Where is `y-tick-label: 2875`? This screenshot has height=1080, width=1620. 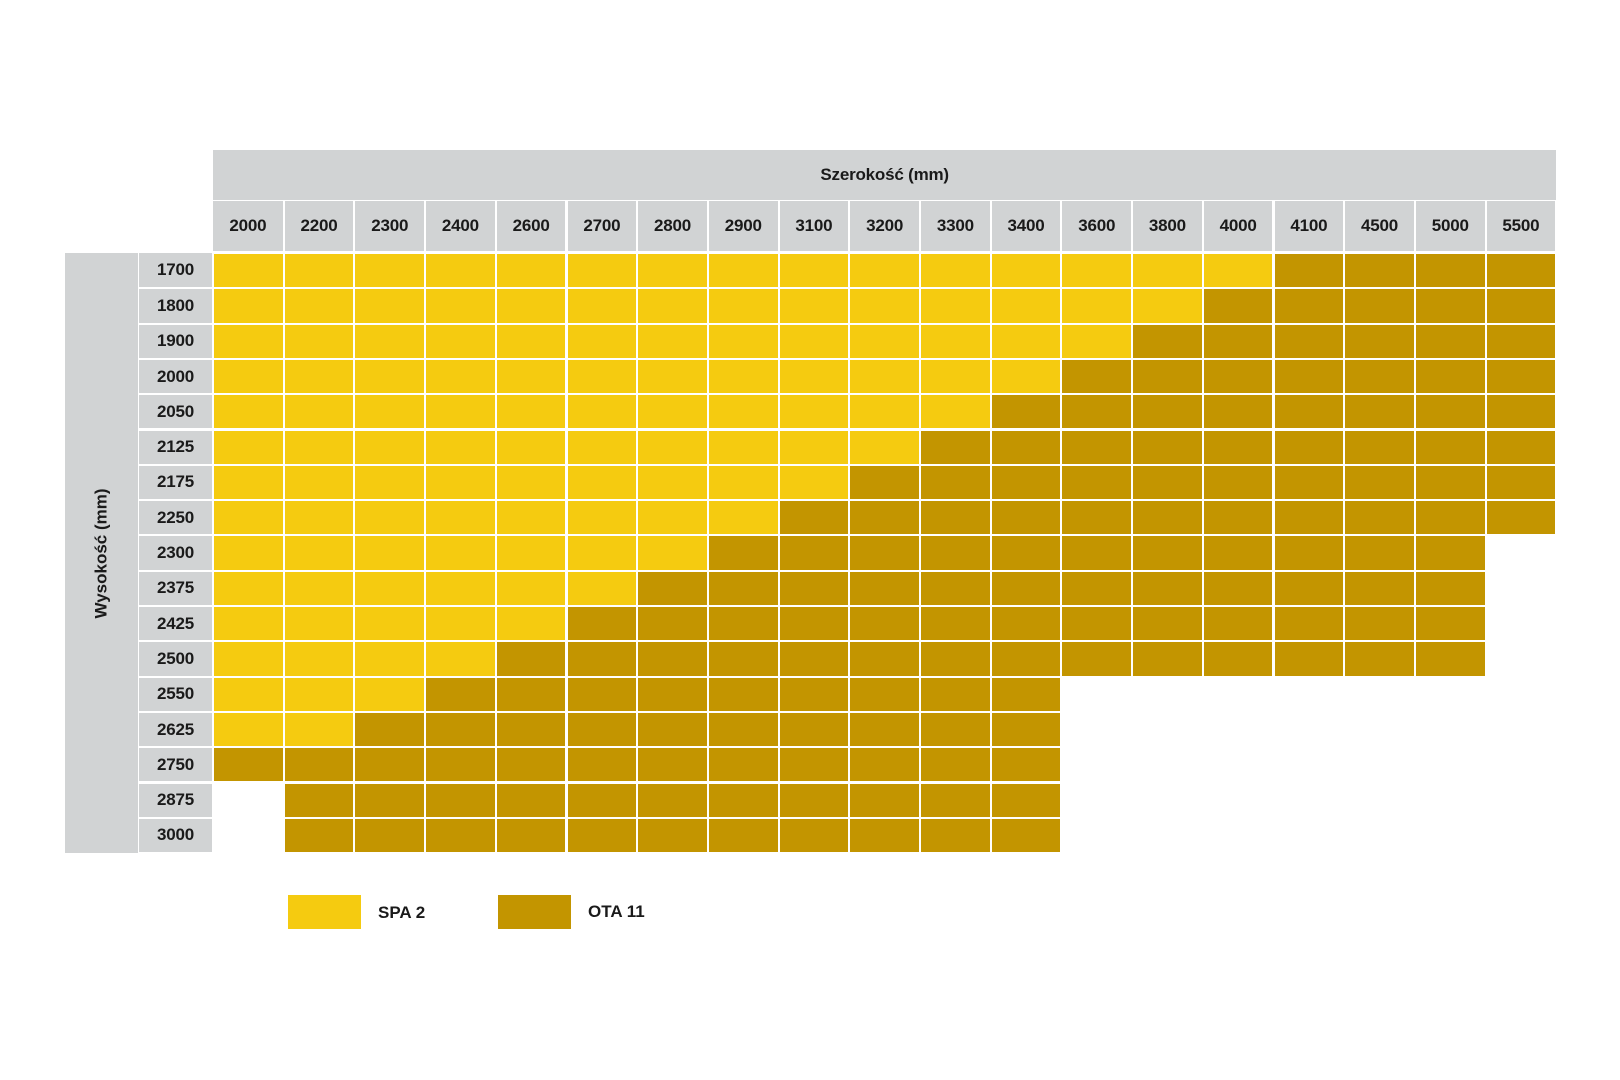
y-tick-label: 2875 is located at coordinates (175, 800).